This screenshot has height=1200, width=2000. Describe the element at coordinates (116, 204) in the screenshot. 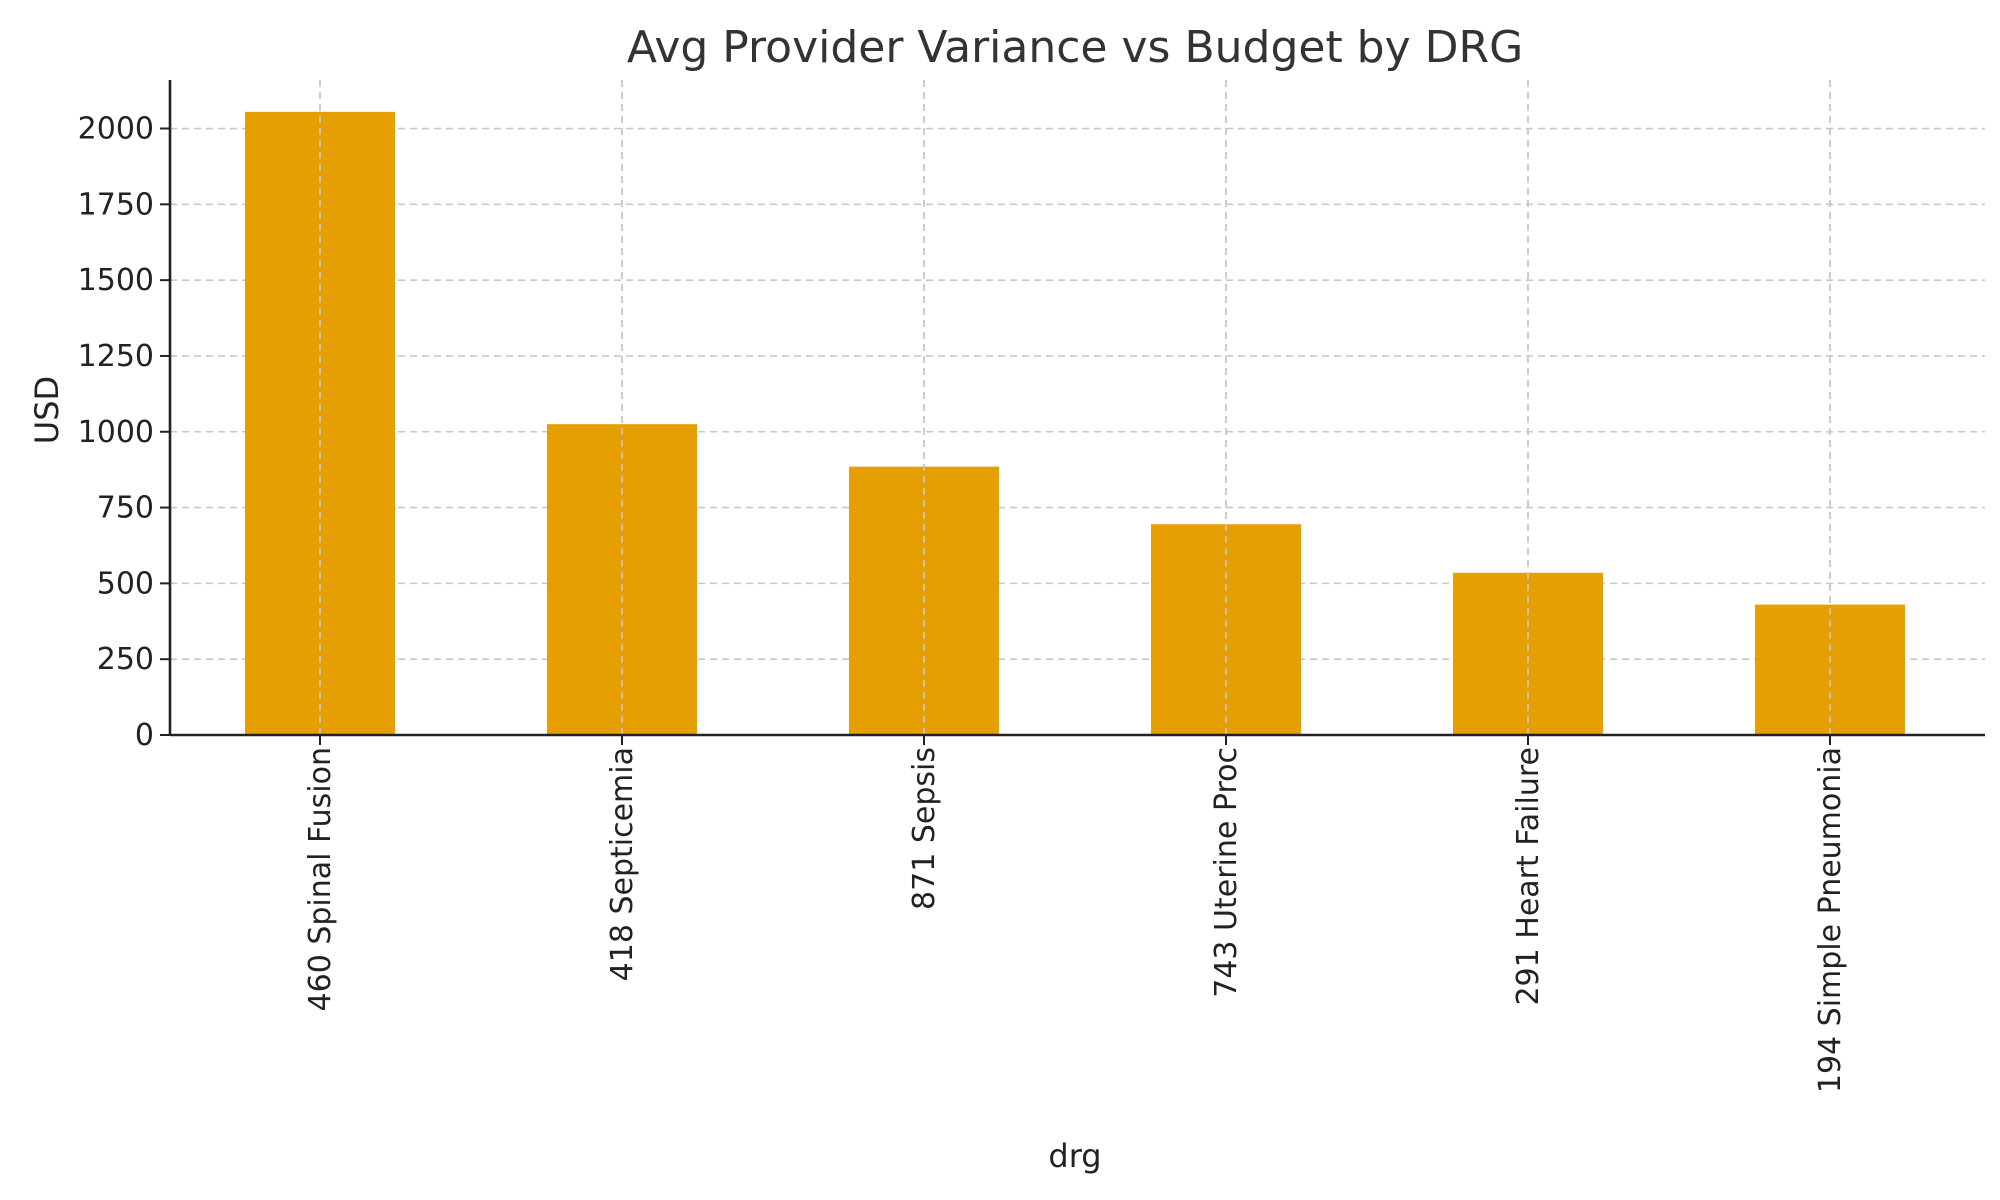

I see `y-tick-label: 1750` at that location.